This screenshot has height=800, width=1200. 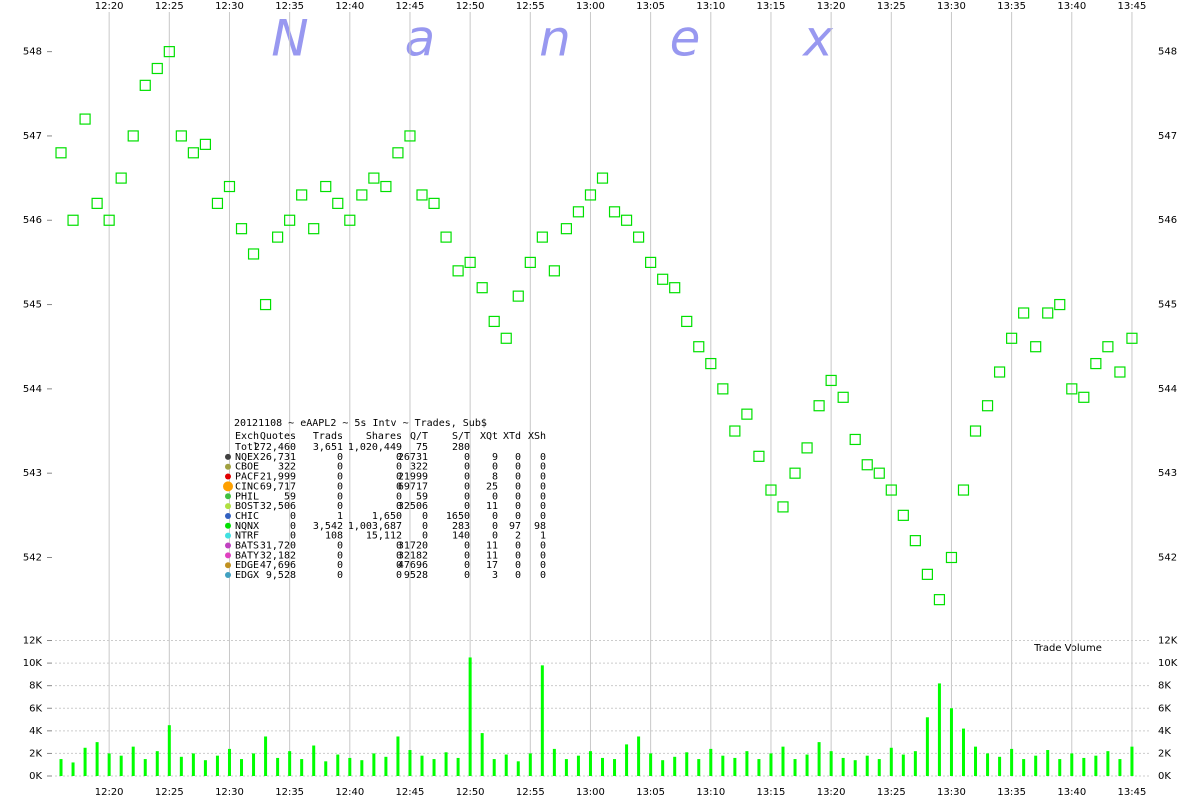 What do you see at coordinates (413, 506) in the screenshot?
I see `table-cell: 32506` at bounding box center [413, 506].